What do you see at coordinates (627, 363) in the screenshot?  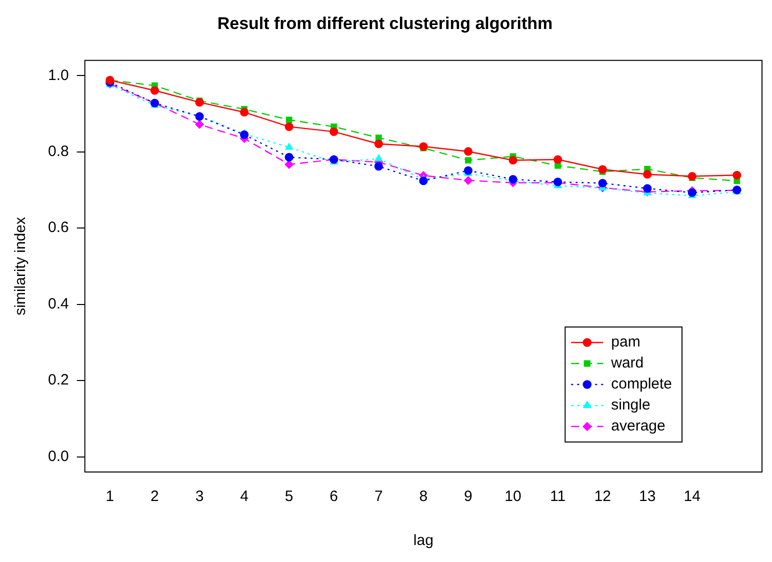 I see `legend-label: ward` at bounding box center [627, 363].